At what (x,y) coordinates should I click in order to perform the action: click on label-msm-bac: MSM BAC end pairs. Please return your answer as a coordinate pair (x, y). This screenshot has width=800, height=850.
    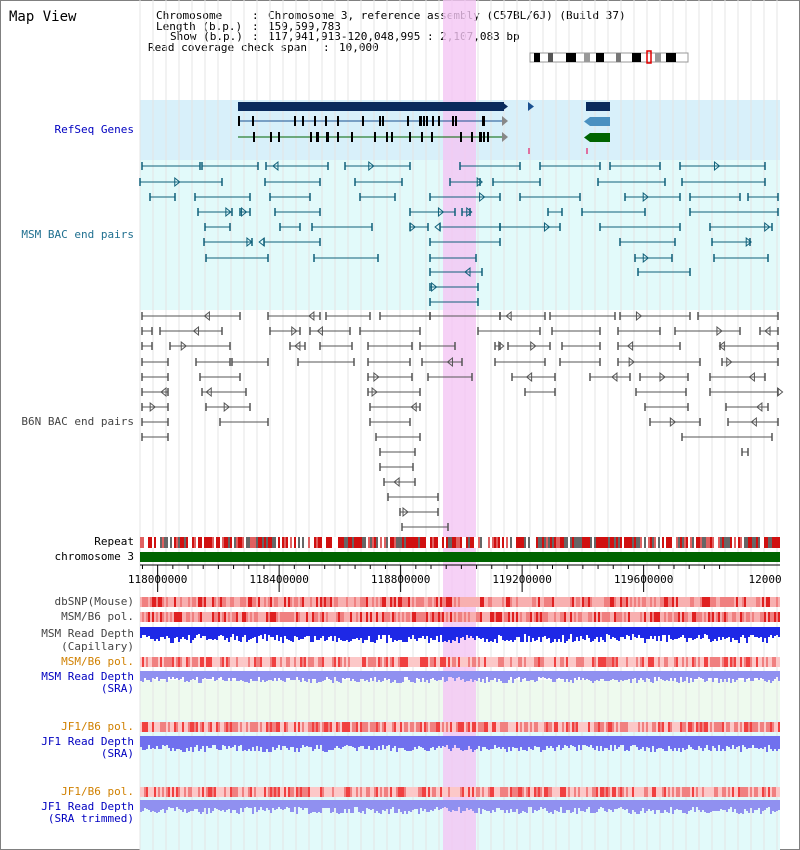
    Looking at the image, I should click on (77, 234).